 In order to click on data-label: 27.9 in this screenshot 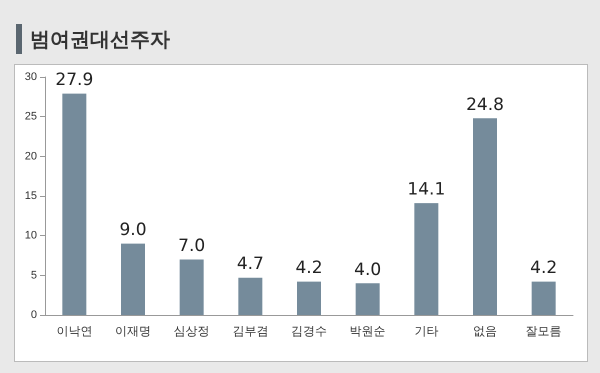, I will do `click(74, 80)`.